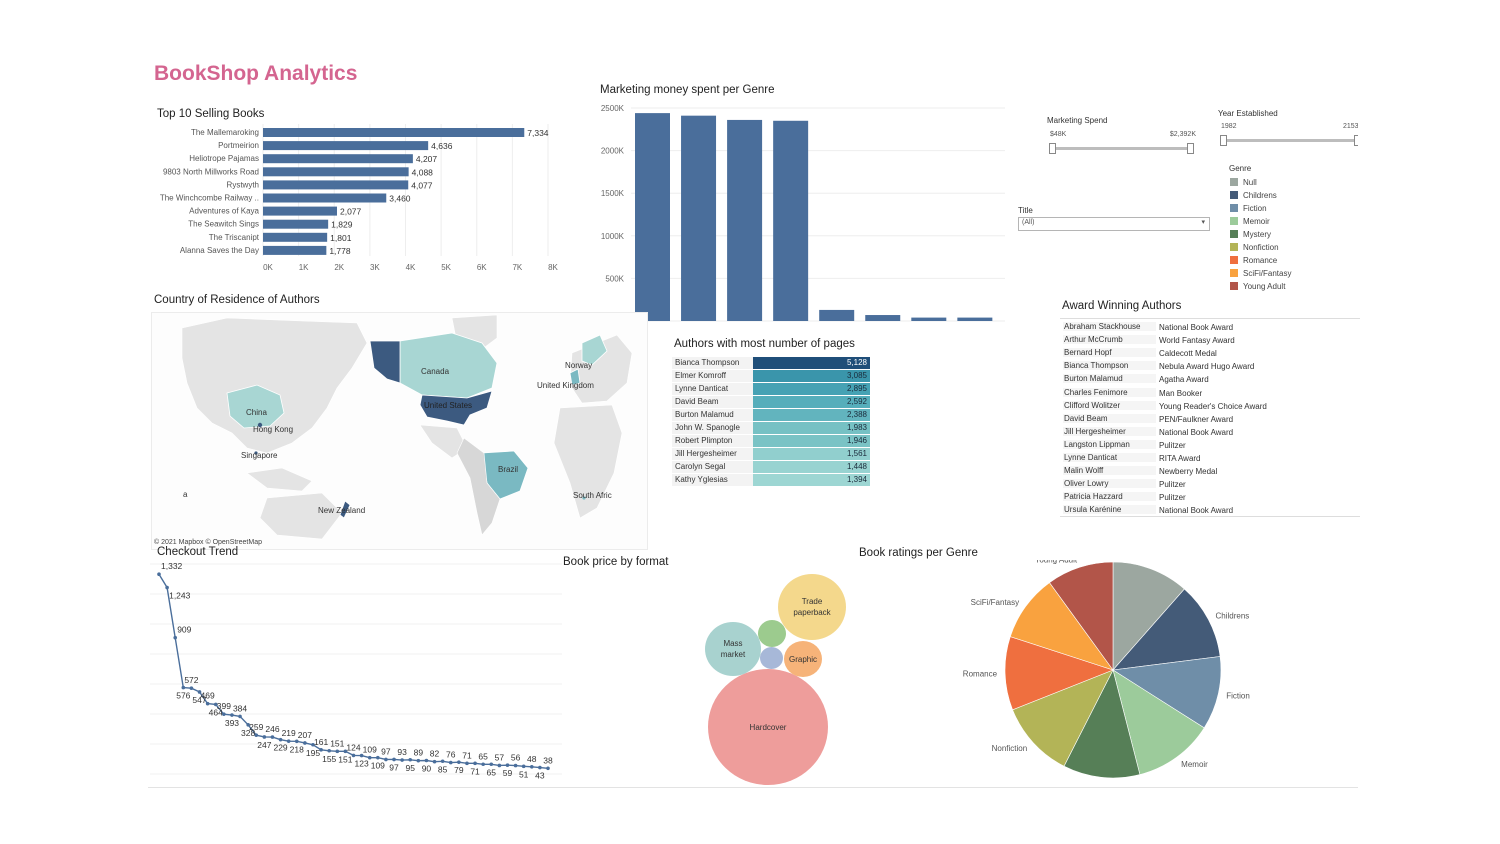 The height and width of the screenshot is (844, 1500). Describe the element at coordinates (1190, 148) in the screenshot. I see `marketing-spend-handle-max` at that location.